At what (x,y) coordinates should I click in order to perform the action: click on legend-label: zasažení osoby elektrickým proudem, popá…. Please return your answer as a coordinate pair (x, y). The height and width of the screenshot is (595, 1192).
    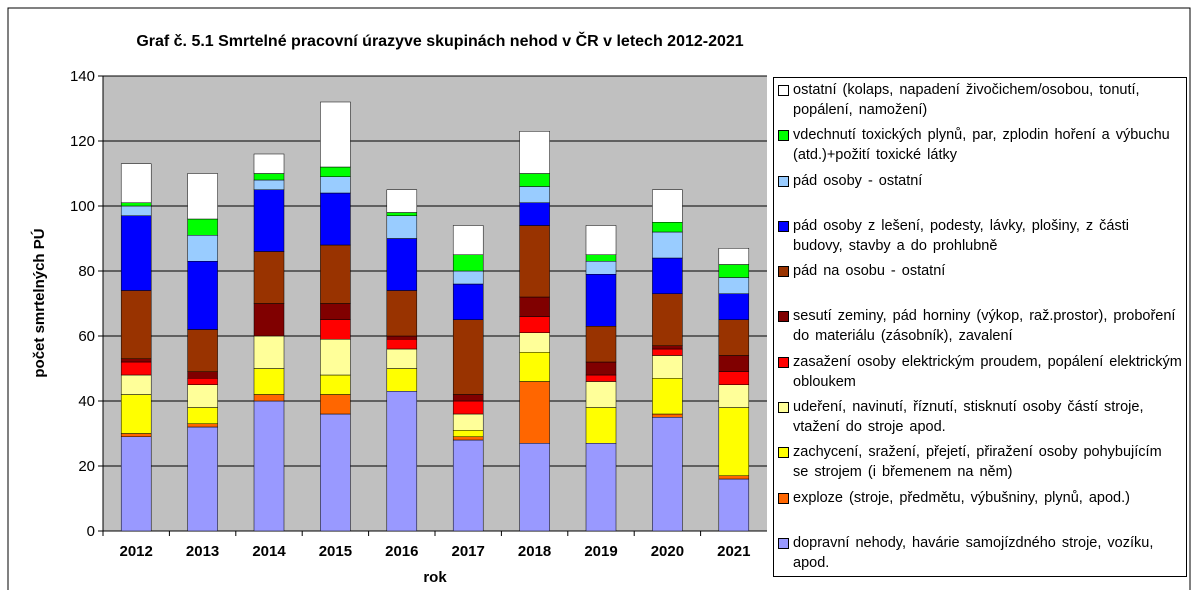
    Looking at the image, I should click on (987, 371).